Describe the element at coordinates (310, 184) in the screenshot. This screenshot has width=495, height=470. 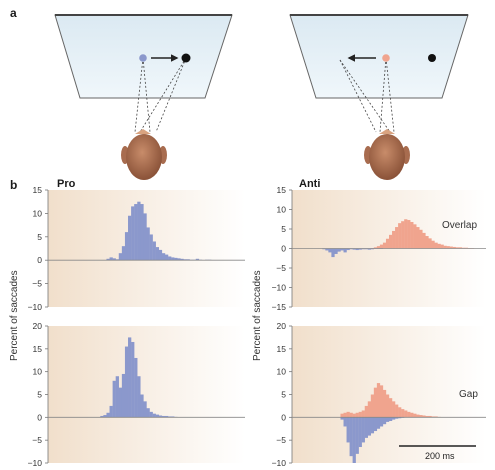
I see `condition-label-anti: Anti` at that location.